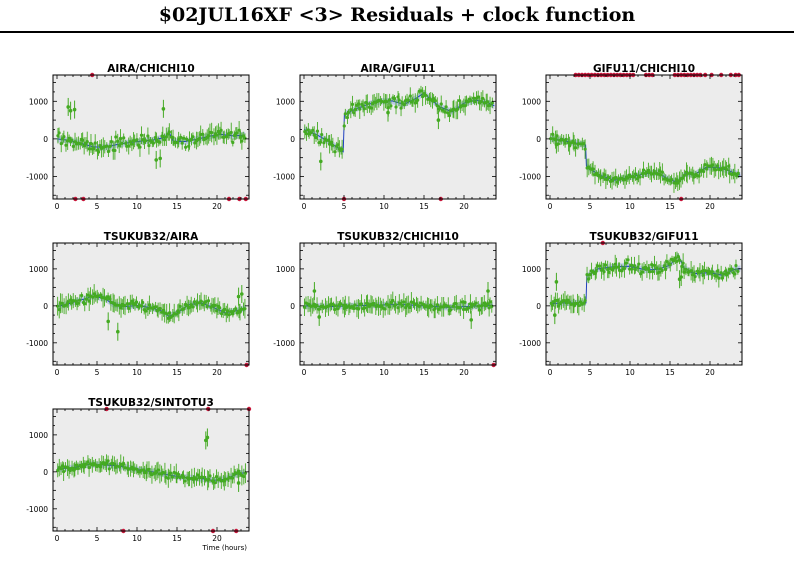  What do you see at coordinates (206, 440) in the screenshot?
I see `residual-outlier-point` at bounding box center [206, 440].